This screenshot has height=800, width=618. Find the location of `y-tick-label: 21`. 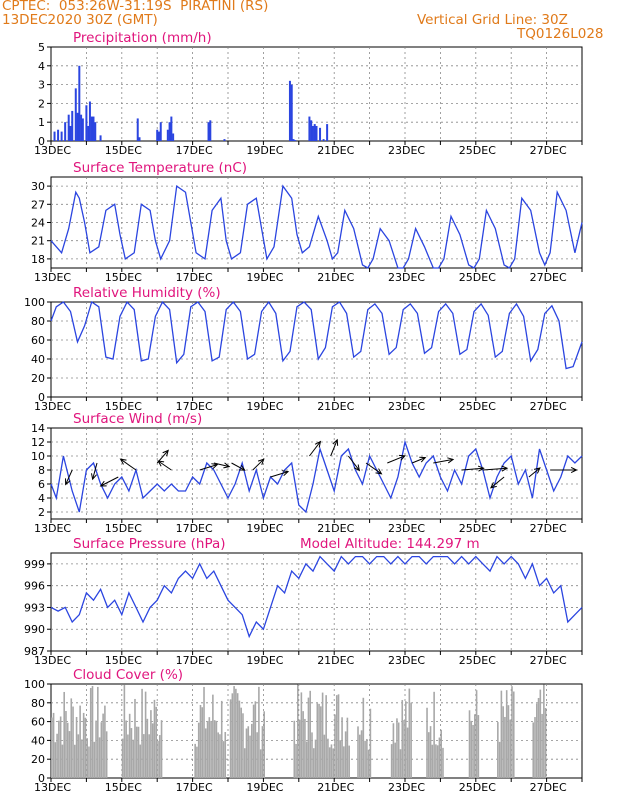

y-tick-label: 21 is located at coordinates (38, 241).